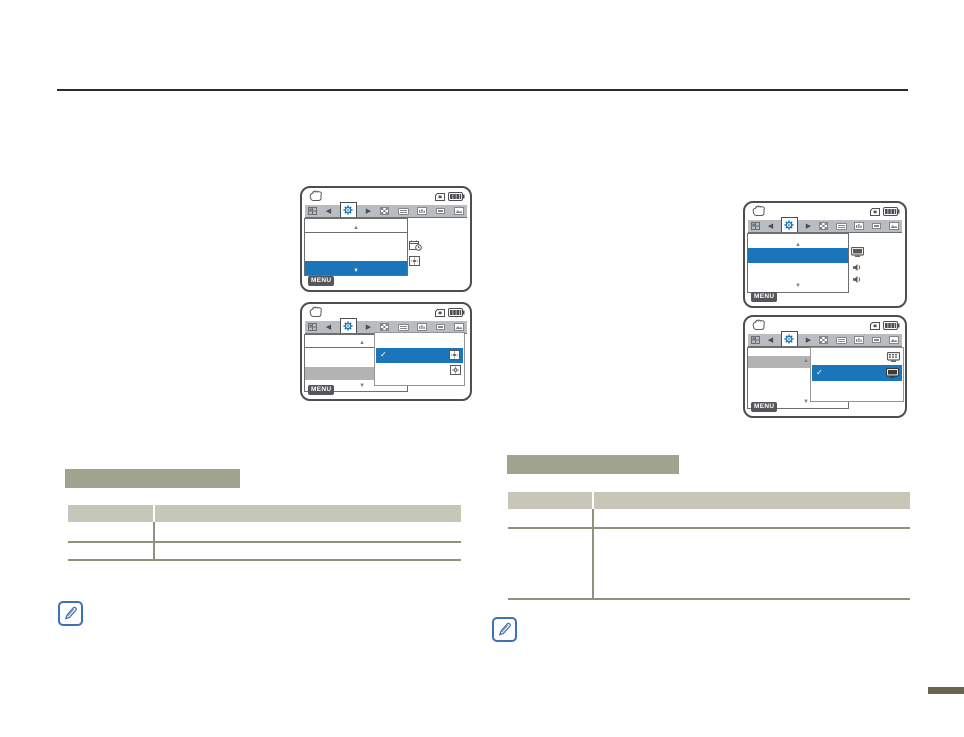 The width and height of the screenshot is (964, 737). I want to click on popup-selected-option-row: ✓, so click(419, 355).